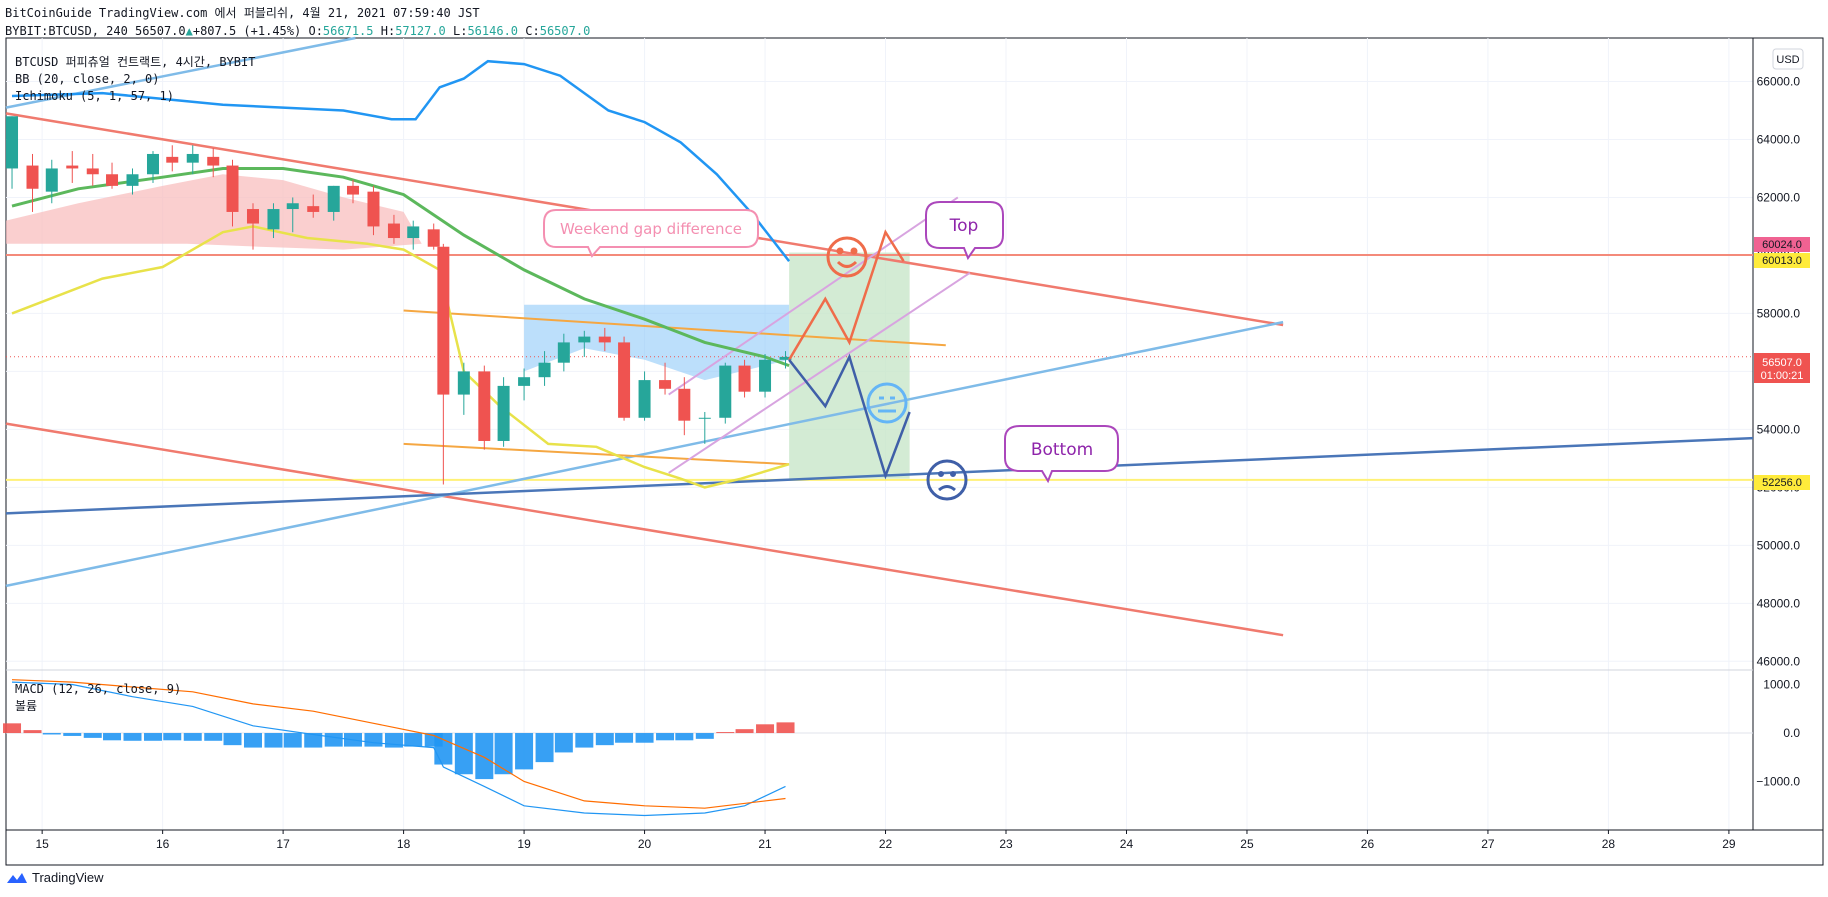 The height and width of the screenshot is (897, 1828). What do you see at coordinates (1729, 844) in the screenshot?
I see `time-tick-label: 29` at bounding box center [1729, 844].